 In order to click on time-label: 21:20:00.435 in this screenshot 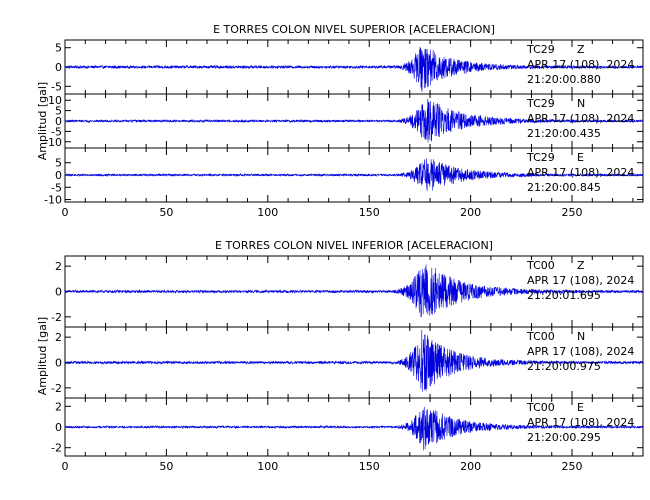, I will do `click(564, 133)`.